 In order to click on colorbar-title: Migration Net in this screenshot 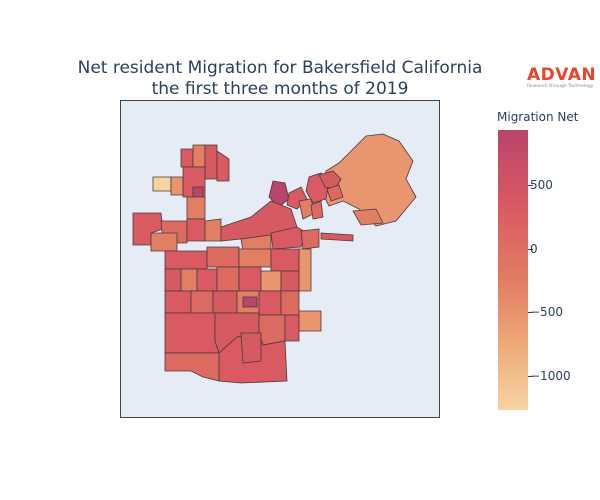, I will do `click(538, 117)`.